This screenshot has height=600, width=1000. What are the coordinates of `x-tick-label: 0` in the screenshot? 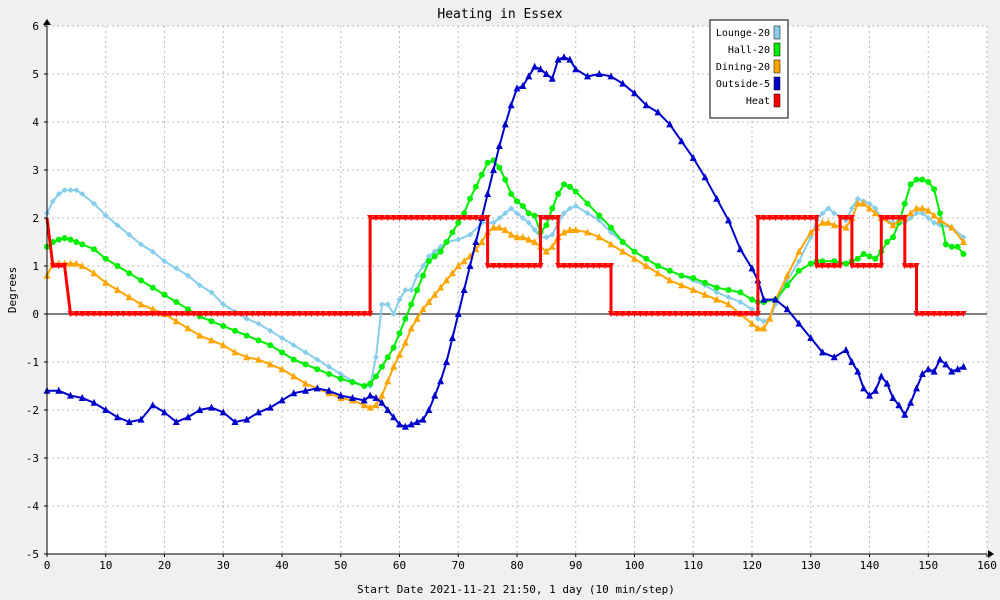 It's located at (47, 565).